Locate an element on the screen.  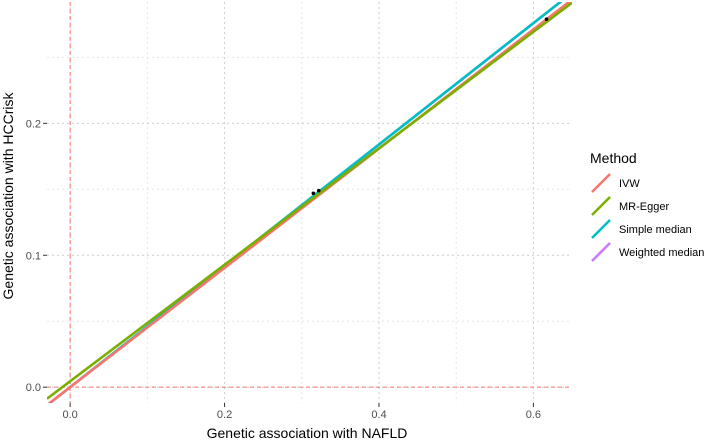
x-axis-ticks: 0.0 0.2 0.4 0.6 is located at coordinates (302, 412).